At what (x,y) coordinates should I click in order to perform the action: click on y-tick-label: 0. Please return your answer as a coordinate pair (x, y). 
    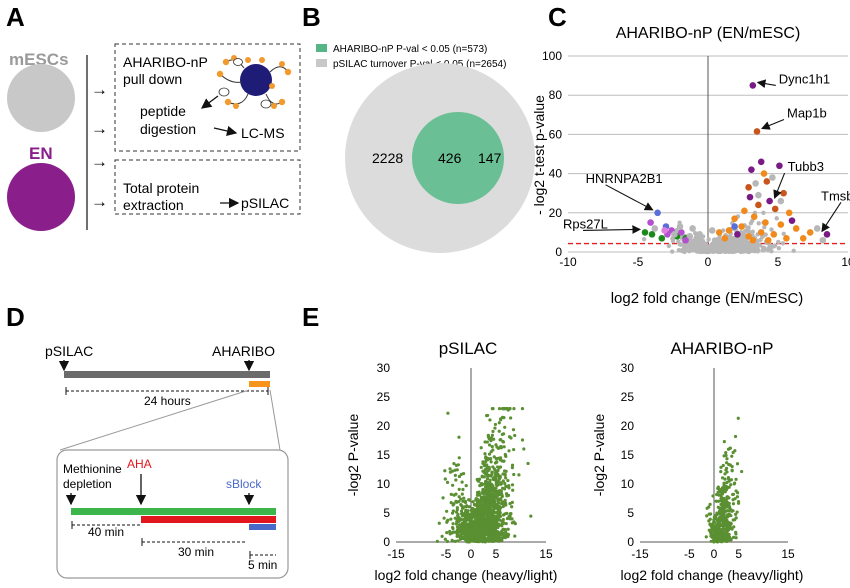
    Looking at the image, I should click on (558, 252).